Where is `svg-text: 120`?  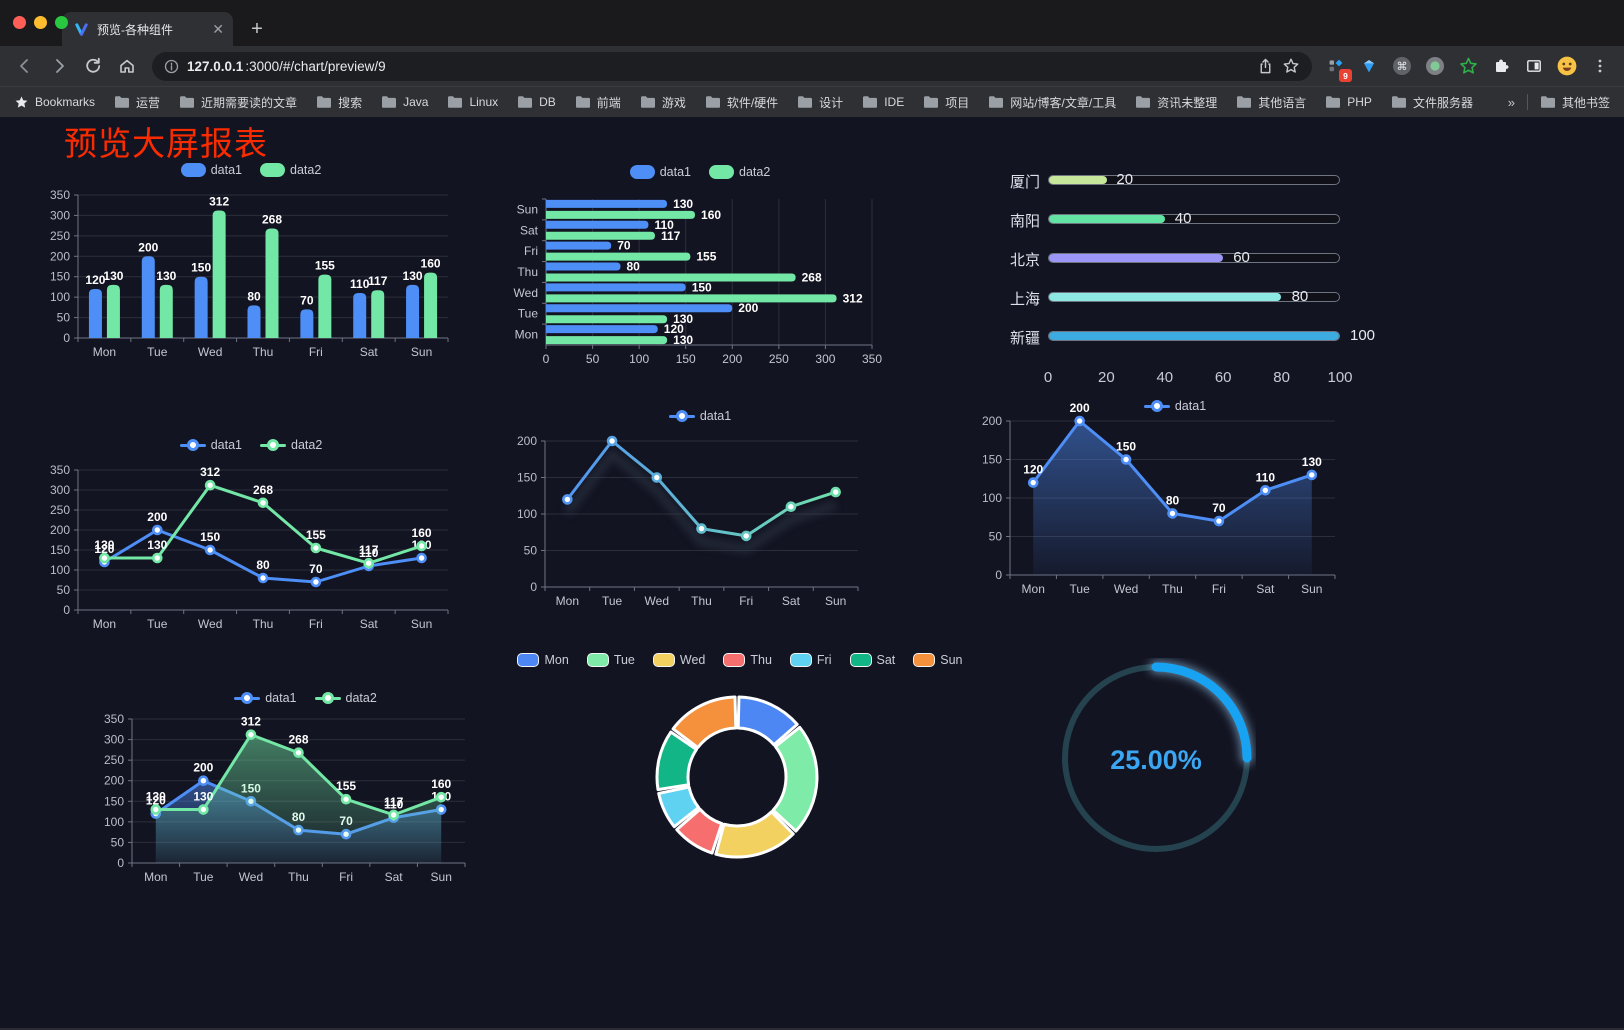
svg-text: 120 is located at coordinates (104, 549).